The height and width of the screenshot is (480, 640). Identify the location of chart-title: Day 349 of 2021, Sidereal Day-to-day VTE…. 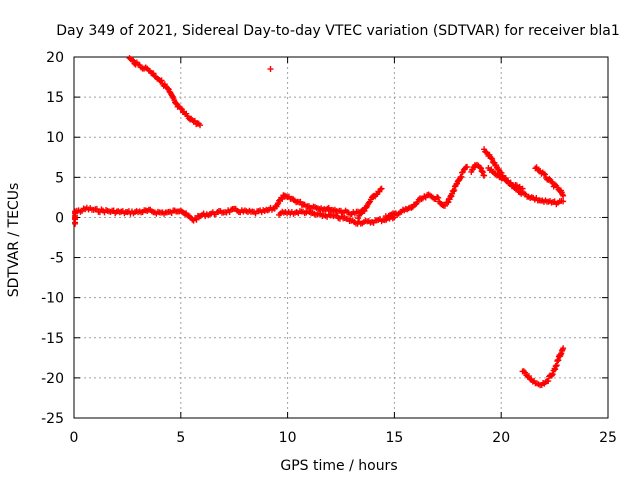
(337, 31).